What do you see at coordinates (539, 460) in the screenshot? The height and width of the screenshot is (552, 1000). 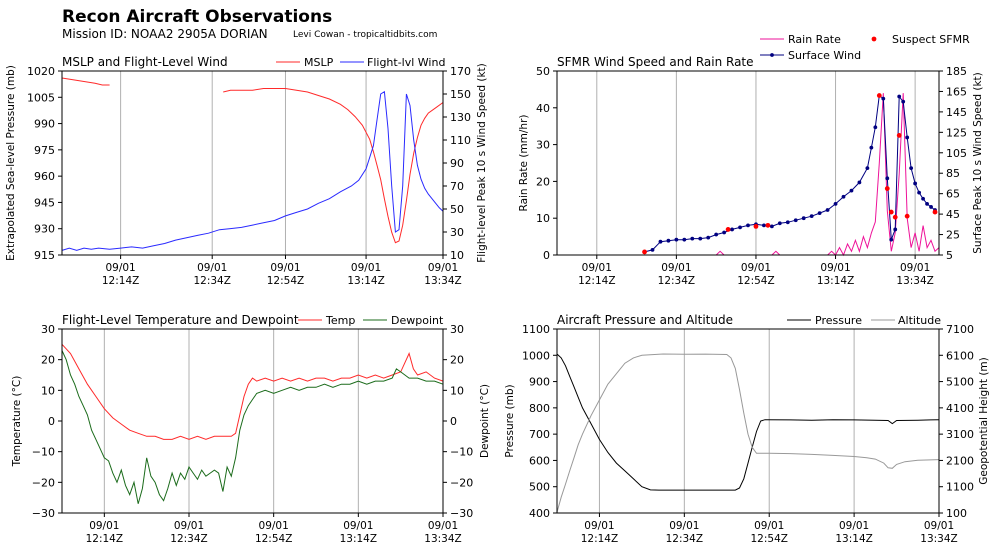 I see `y-tick-label: 600` at bounding box center [539, 460].